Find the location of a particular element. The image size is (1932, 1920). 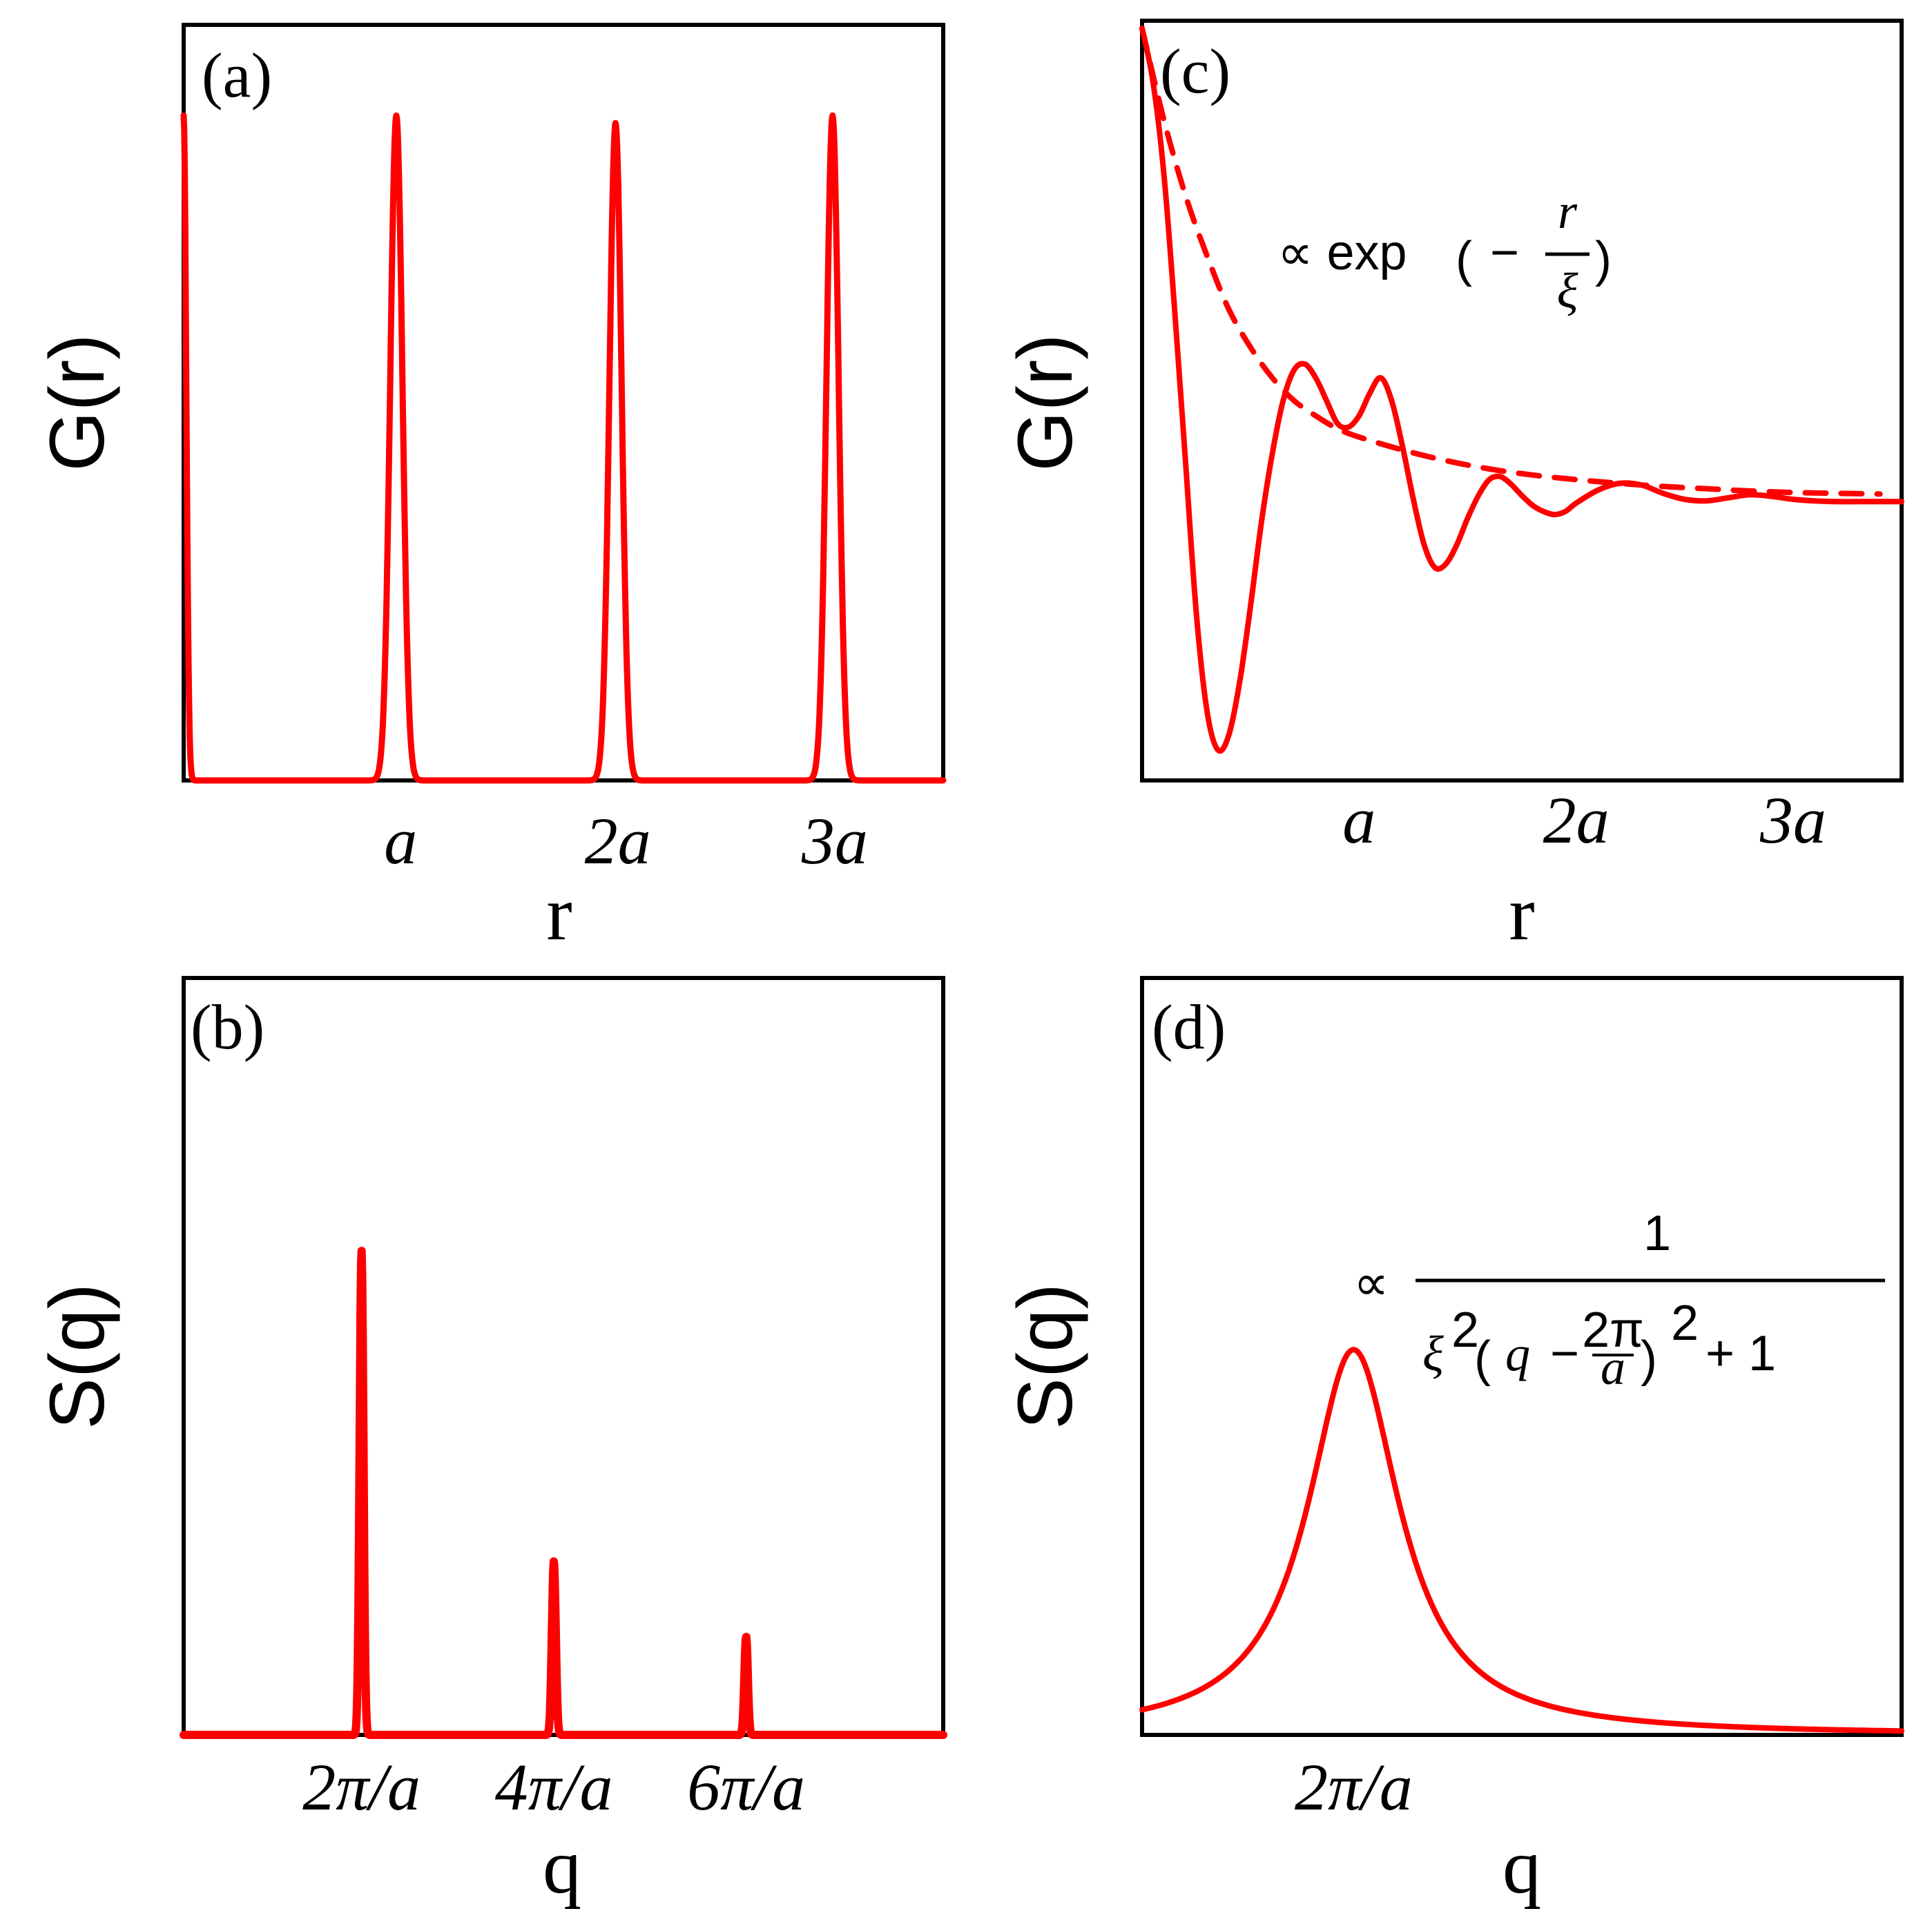

panel-d-annot-xi: ξ is located at coordinates (1433, 1354).